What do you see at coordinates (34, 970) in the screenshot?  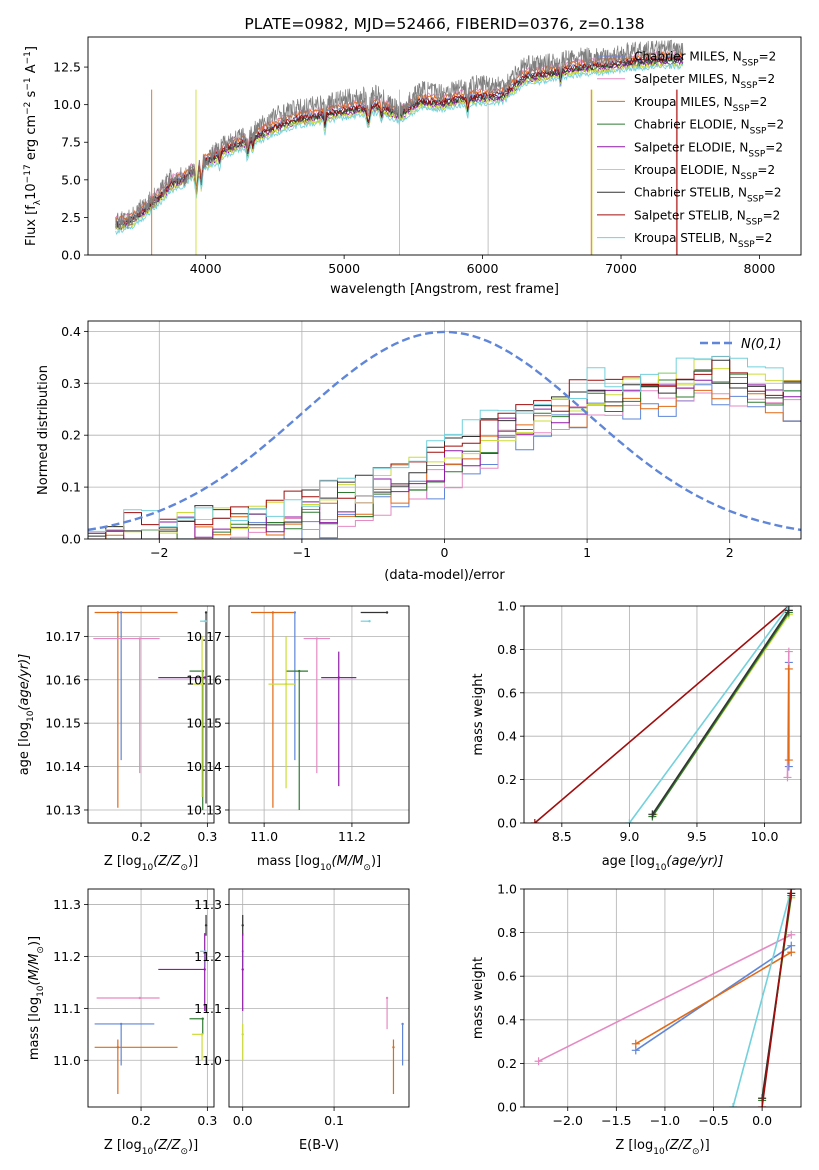 I see `label-part: (M/M` at bounding box center [34, 970].